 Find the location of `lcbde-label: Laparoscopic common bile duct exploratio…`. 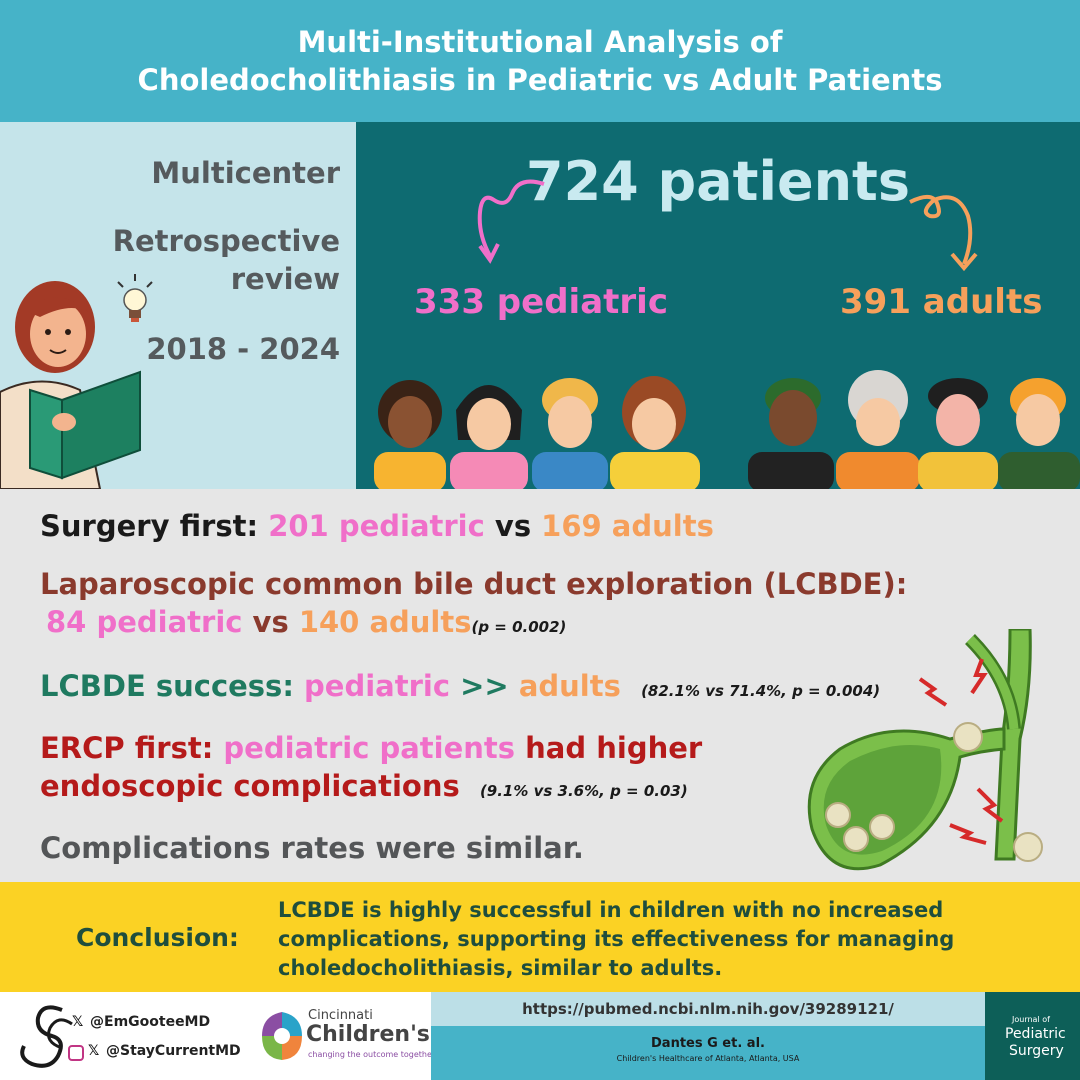

lcbde-label: Laparoscopic common bile duct exploratio… is located at coordinates (474, 584).